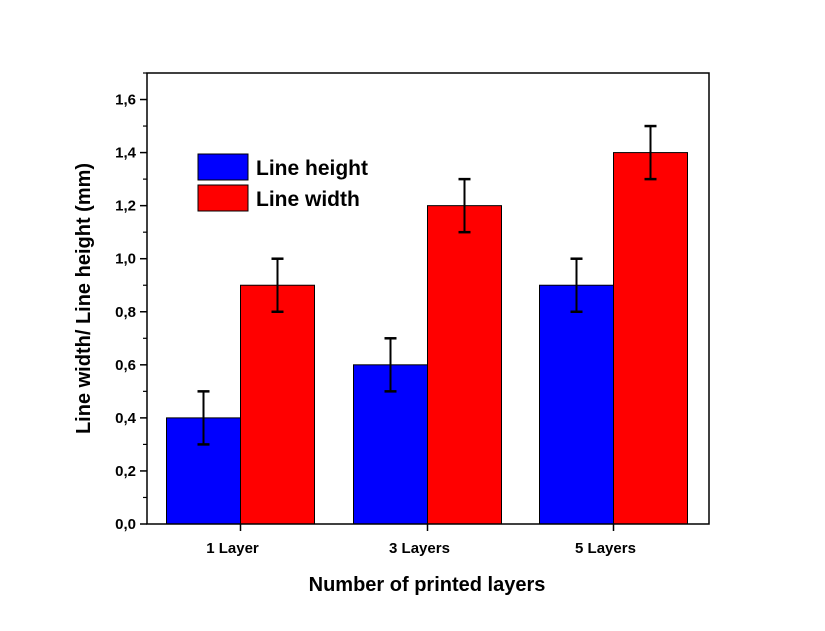  I want to click on x-axis-title: Number of printed layers, so click(427, 585).